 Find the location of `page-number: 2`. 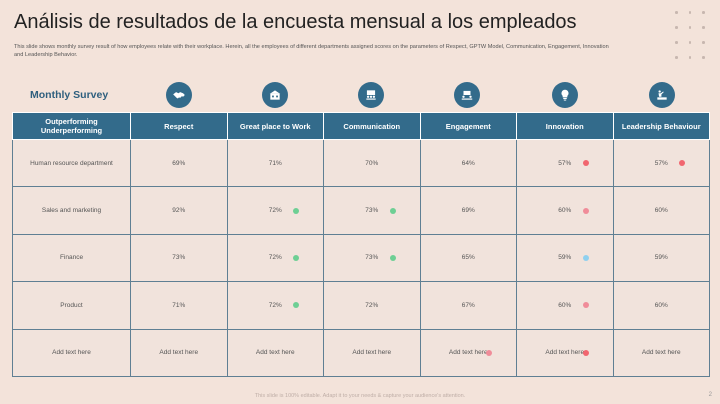

page-number: 2 is located at coordinates (710, 395).